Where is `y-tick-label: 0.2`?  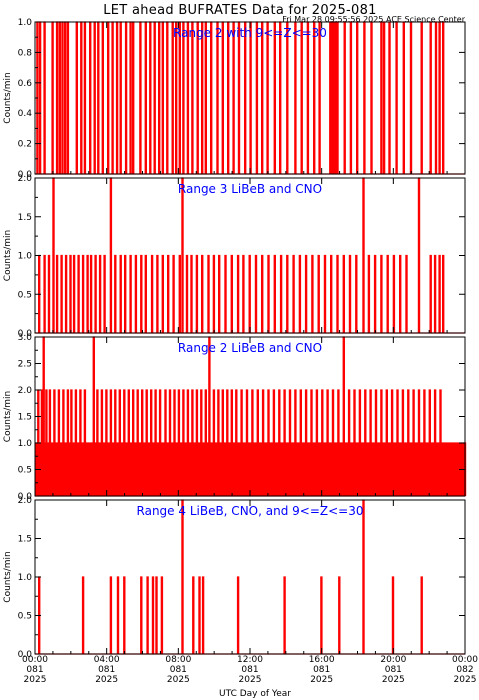 y-tick-label: 0.2 is located at coordinates (25, 145).